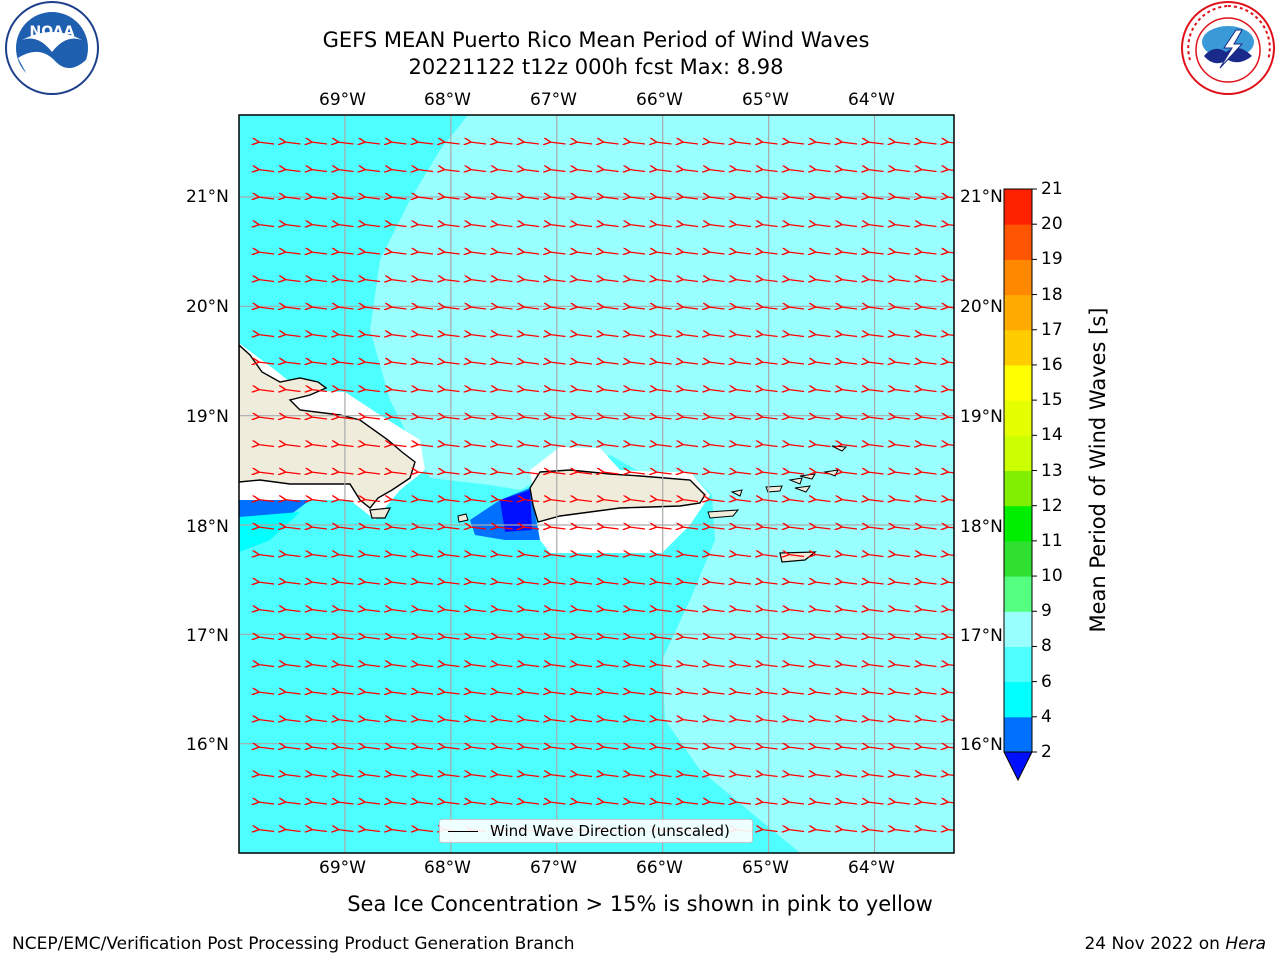 The height and width of the screenshot is (960, 1280). I want to click on nws-logo-icon, so click(1228, 48).